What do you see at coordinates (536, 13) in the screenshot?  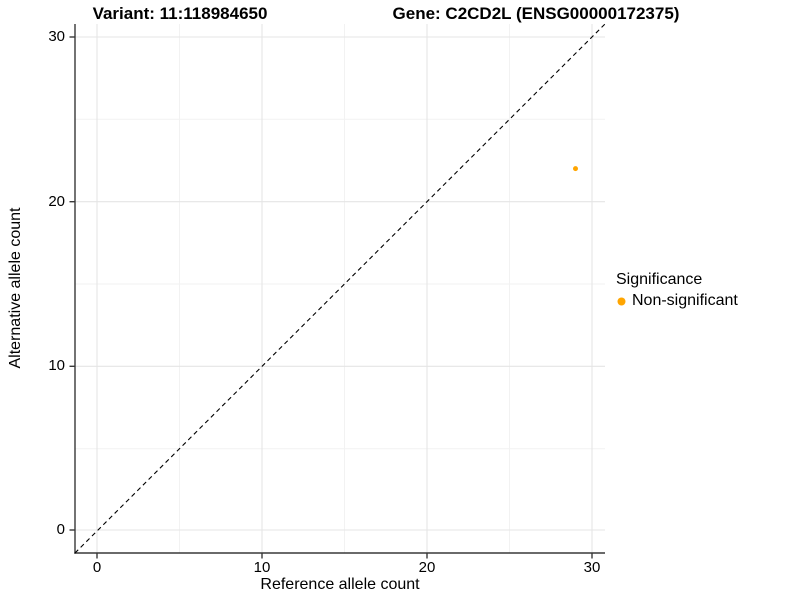 I see `plot-title-gene: Gene: C2CD2L (ENSG00000172375)` at bounding box center [536, 13].